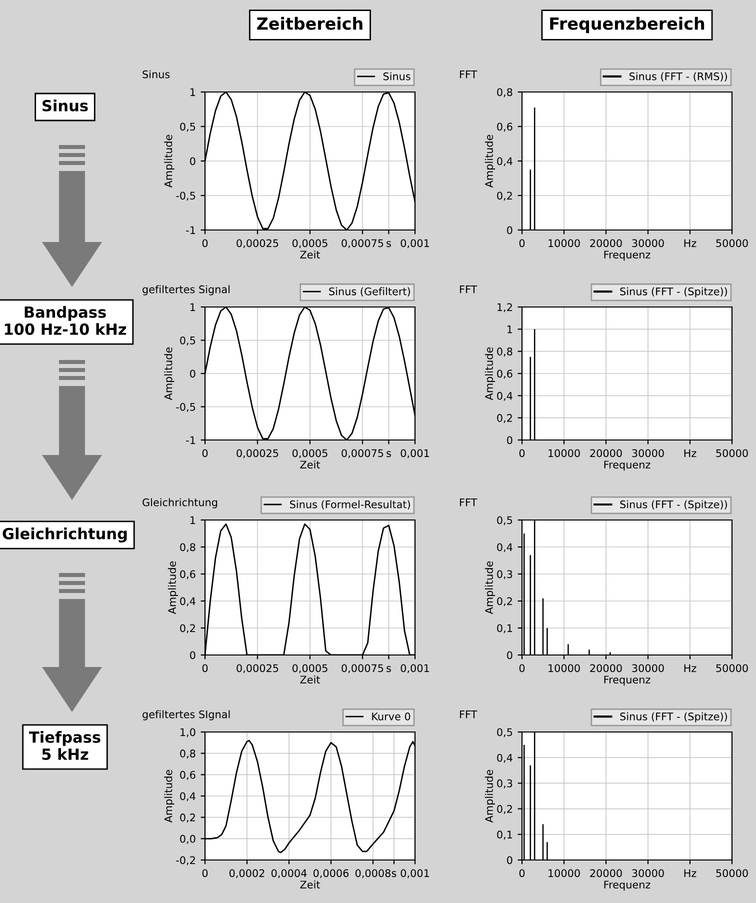 The width and height of the screenshot is (756, 903). Describe the element at coordinates (678, 77) in the screenshot. I see `legend-label: Sinus (FFT - (RMS))` at that location.